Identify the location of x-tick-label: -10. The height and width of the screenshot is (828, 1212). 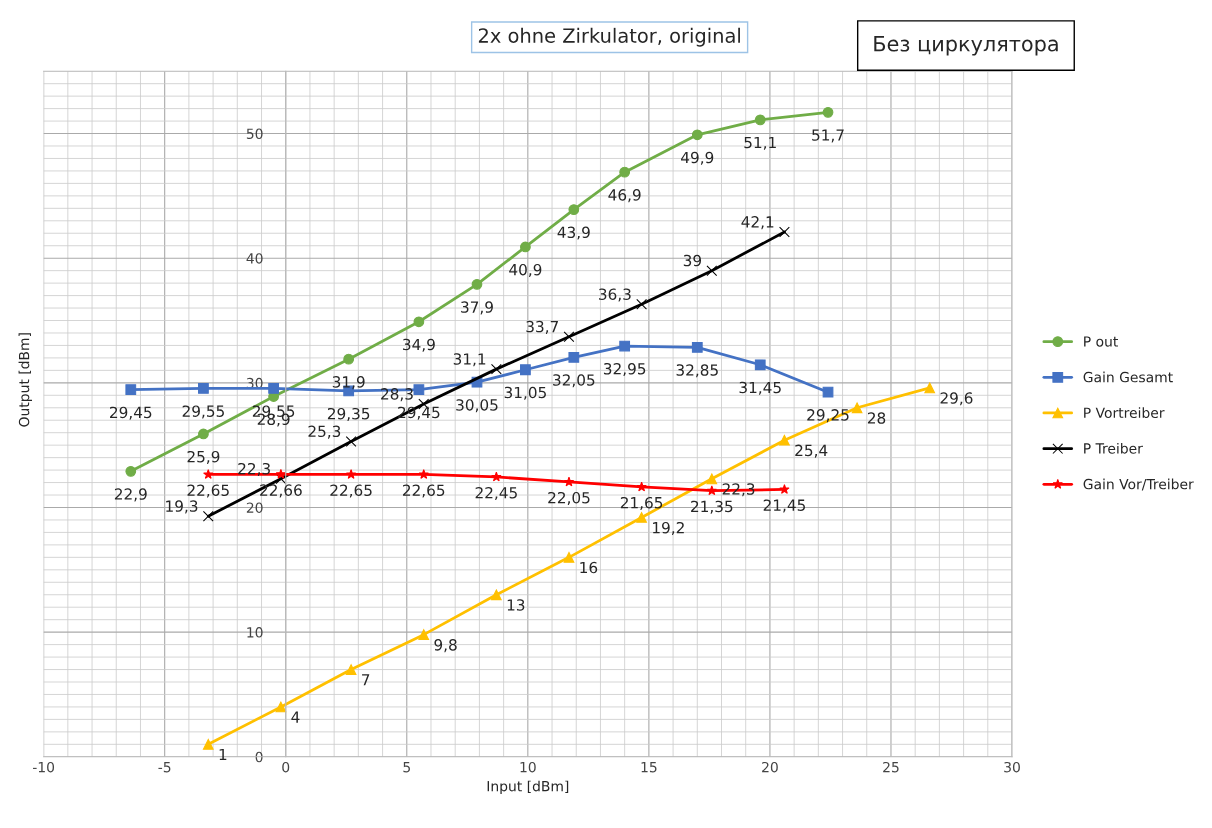
(43, 767).